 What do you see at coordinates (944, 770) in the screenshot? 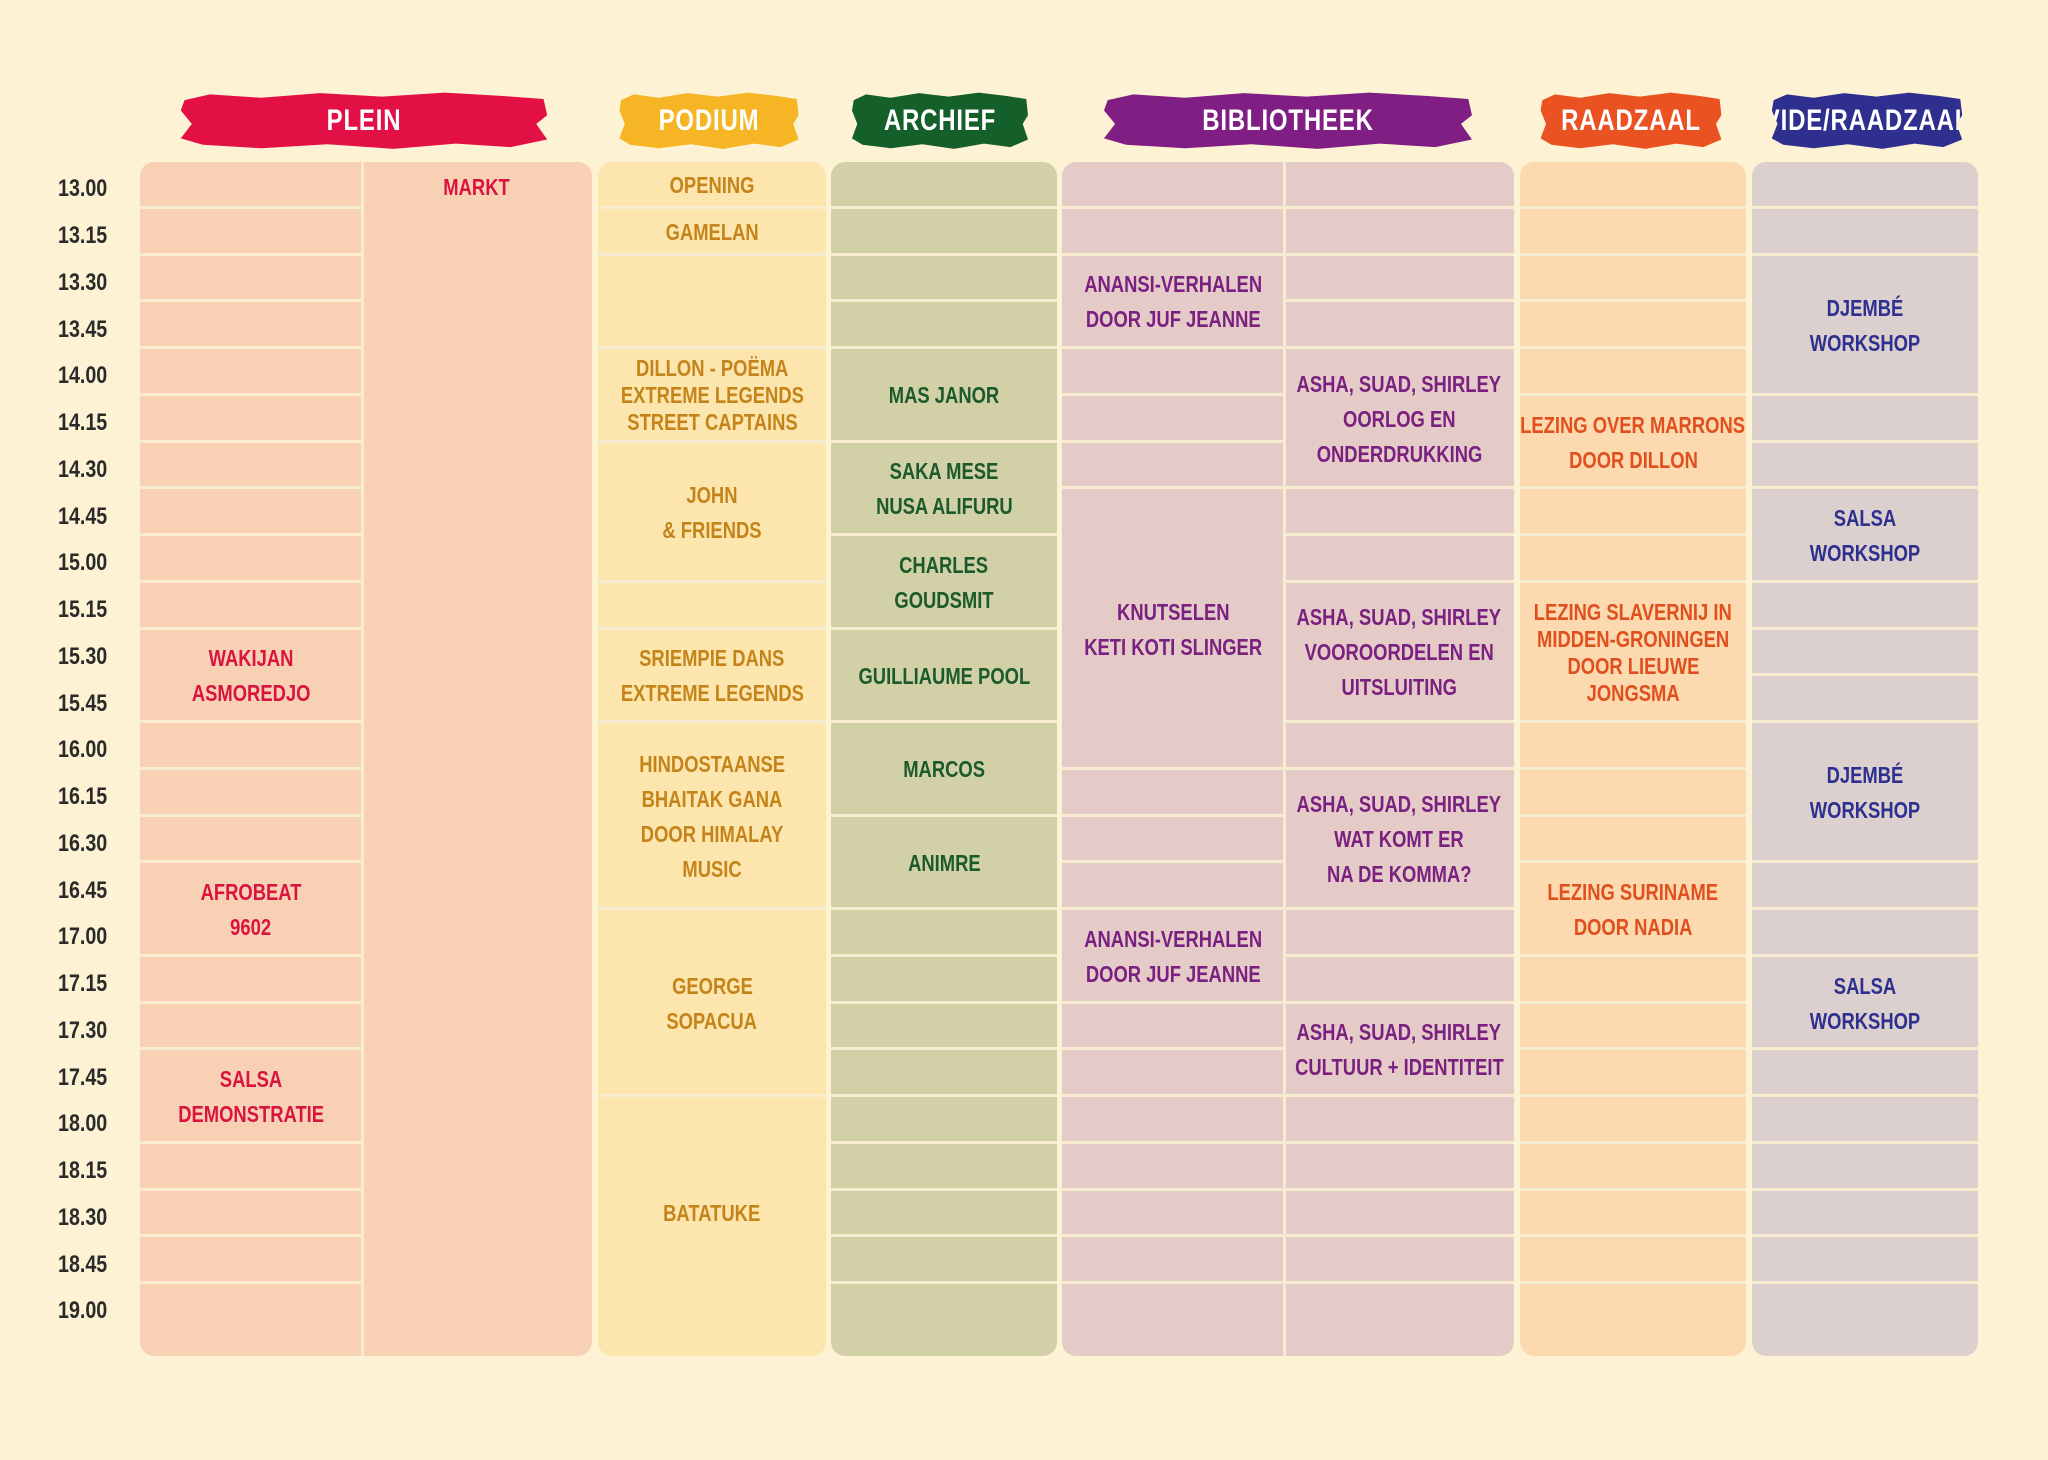
I see `event-archief: MARCOS` at bounding box center [944, 770].